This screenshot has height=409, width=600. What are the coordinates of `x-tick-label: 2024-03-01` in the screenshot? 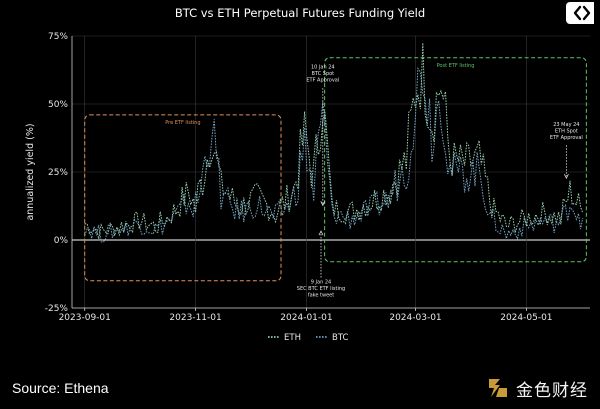 It's located at (415, 318).